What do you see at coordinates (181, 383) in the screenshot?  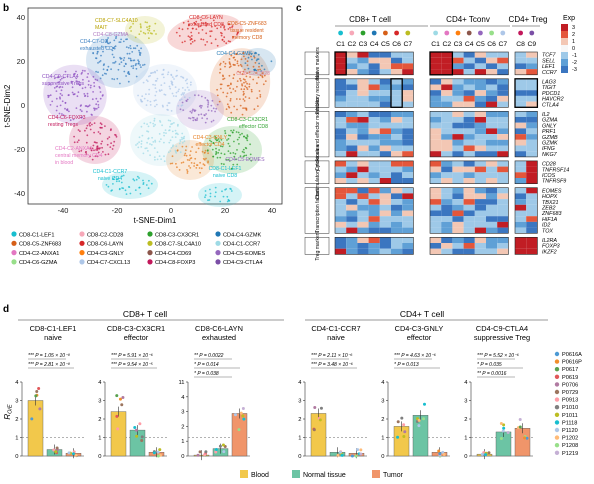 I see `y-tick-label: 11` at bounding box center [181, 383].